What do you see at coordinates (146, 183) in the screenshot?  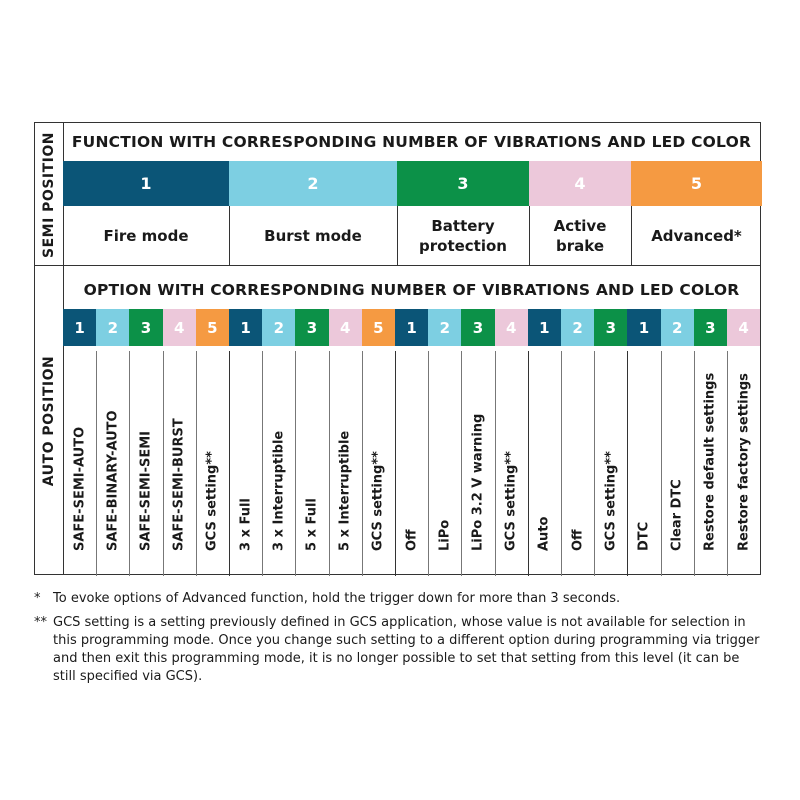 I see `function-color-1: 1` at bounding box center [146, 183].